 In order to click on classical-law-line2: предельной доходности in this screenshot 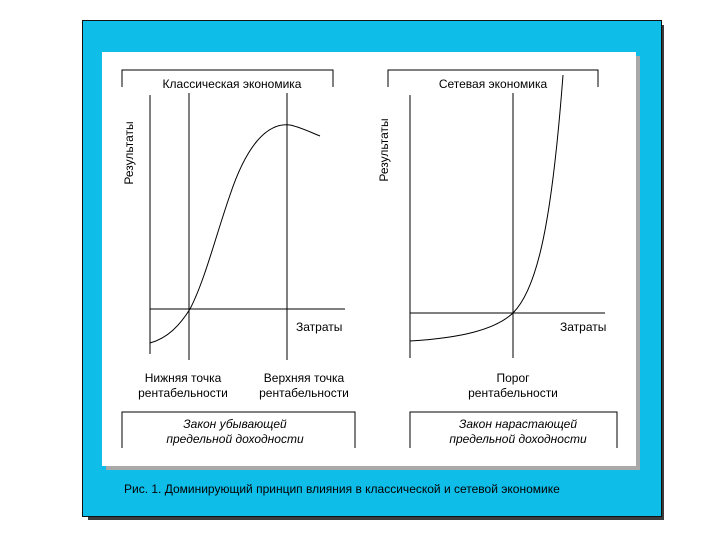, I will do `click(235, 439)`.